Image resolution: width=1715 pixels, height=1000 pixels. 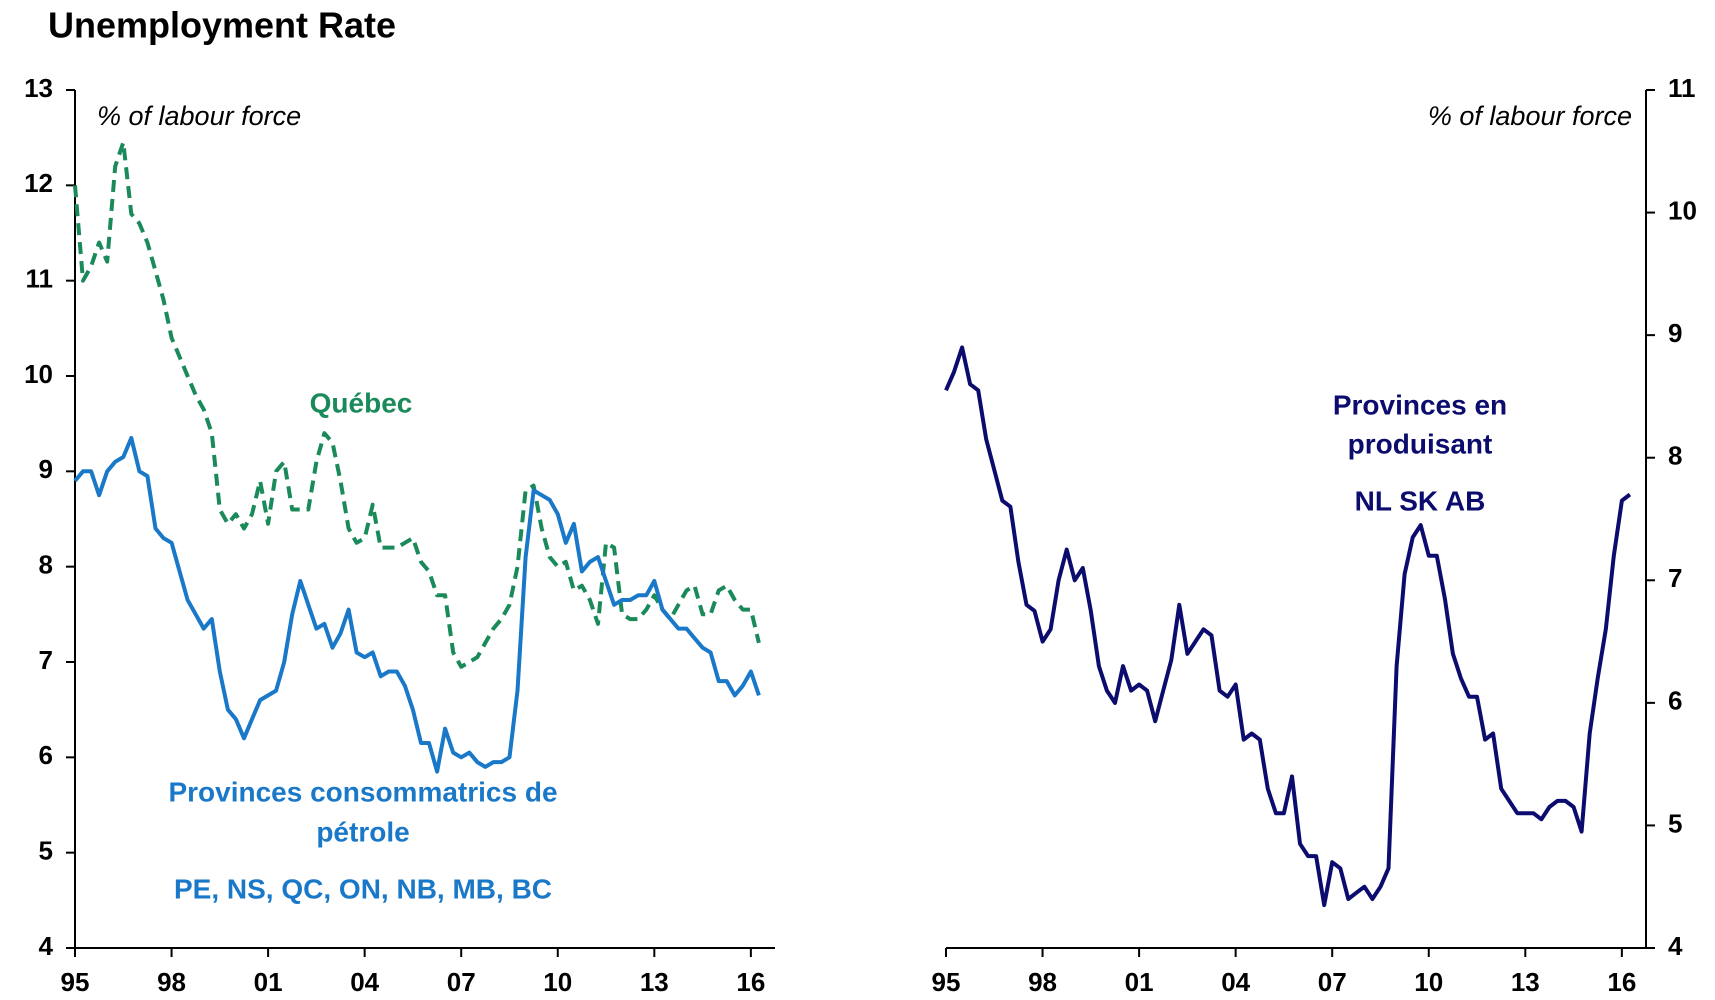 I want to click on series-line, so click(x=417, y=605).